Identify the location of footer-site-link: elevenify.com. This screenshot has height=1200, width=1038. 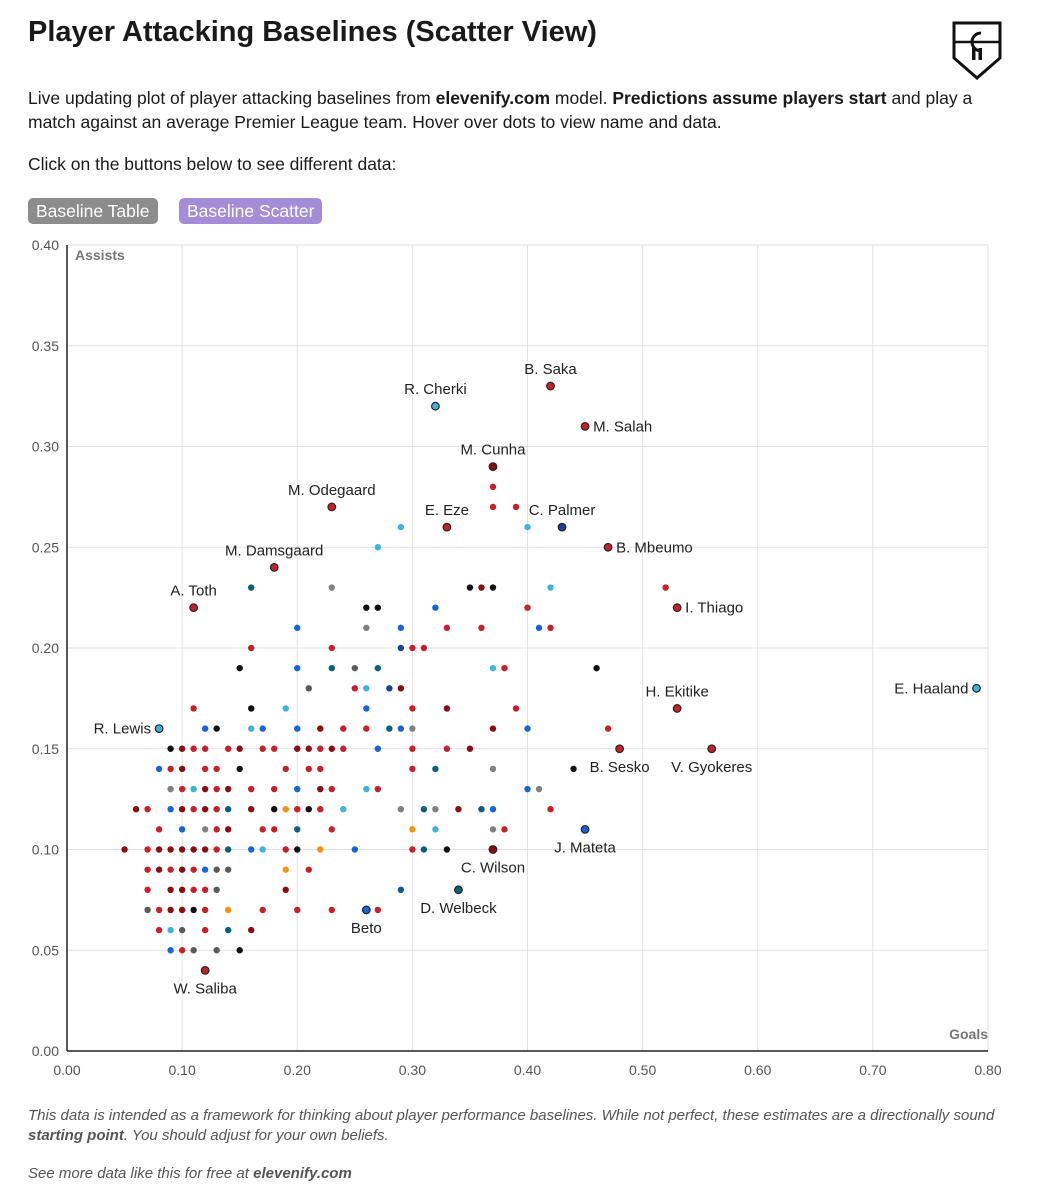
(302, 1173).